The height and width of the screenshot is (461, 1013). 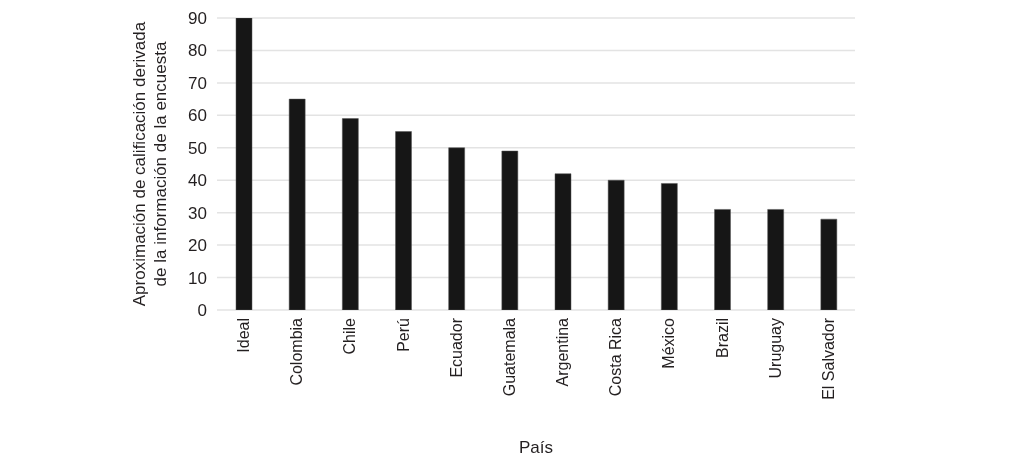 I want to click on x-tick-label: Ideal, so click(x=244, y=335).